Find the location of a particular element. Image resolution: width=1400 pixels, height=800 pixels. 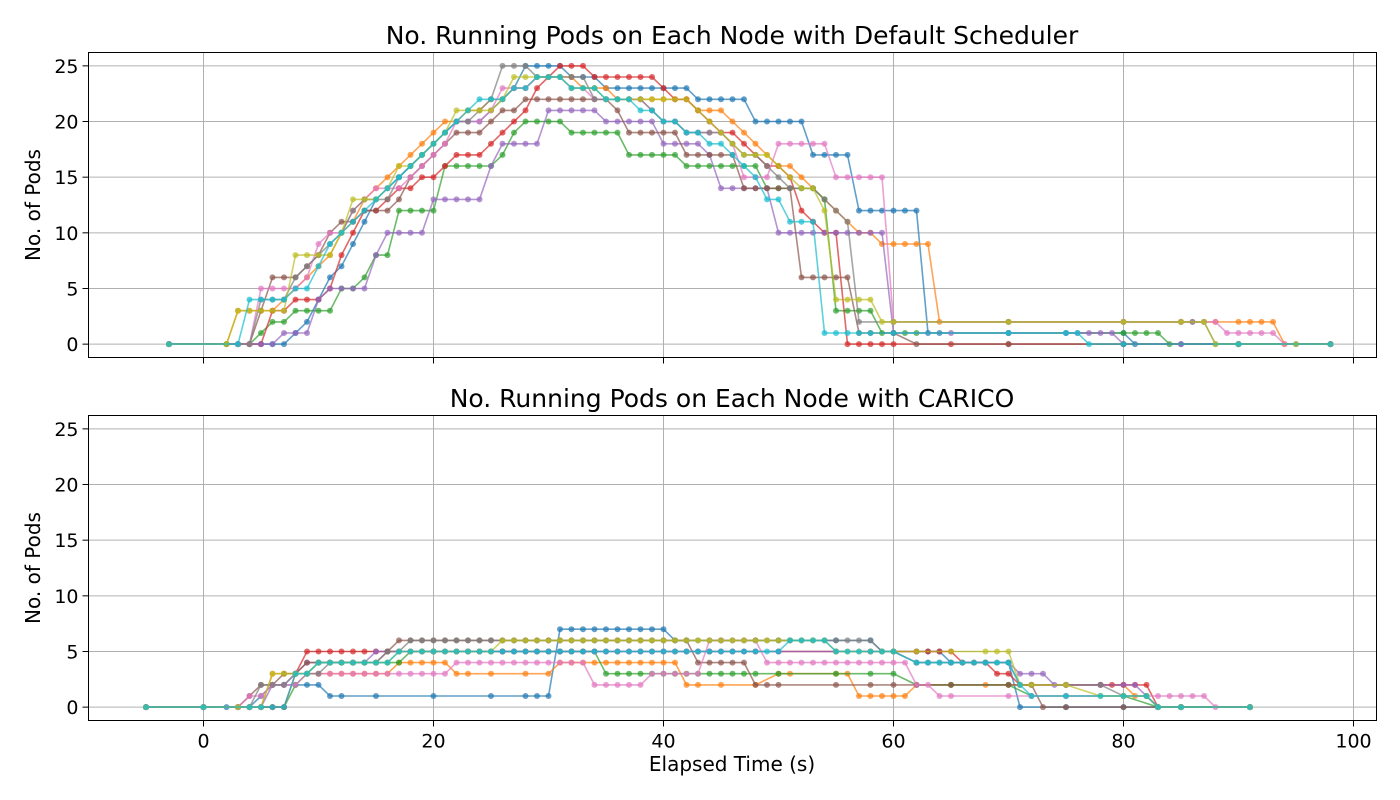

bottom-chart-xtick-label: 60 is located at coordinates (893, 742).